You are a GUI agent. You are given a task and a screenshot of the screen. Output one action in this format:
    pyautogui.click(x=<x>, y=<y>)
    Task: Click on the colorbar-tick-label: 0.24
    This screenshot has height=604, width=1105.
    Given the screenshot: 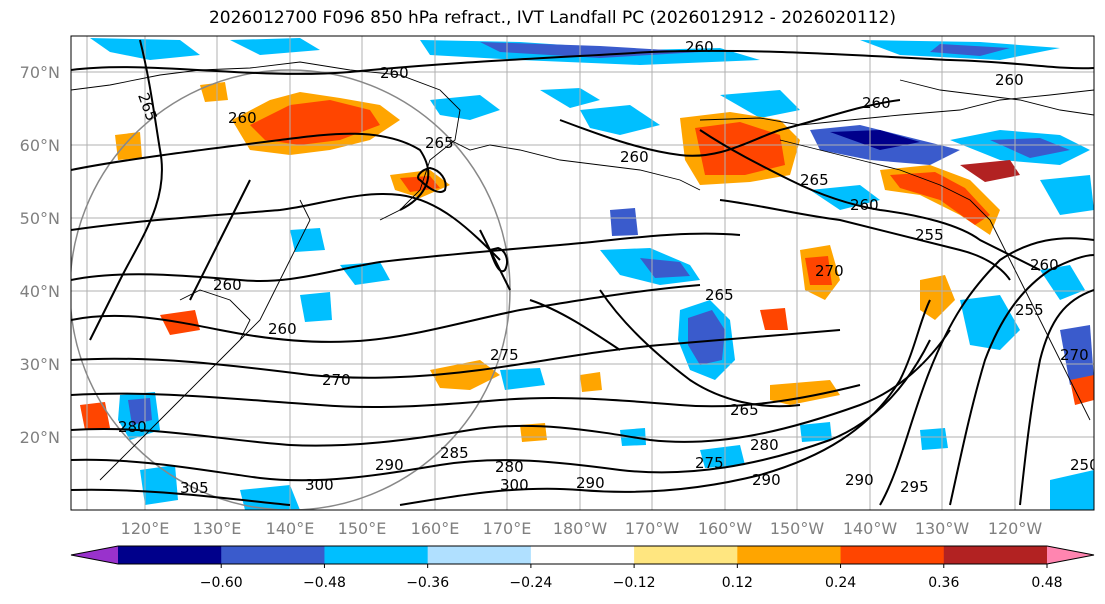 What is the action you would take?
    pyautogui.click(x=840, y=583)
    